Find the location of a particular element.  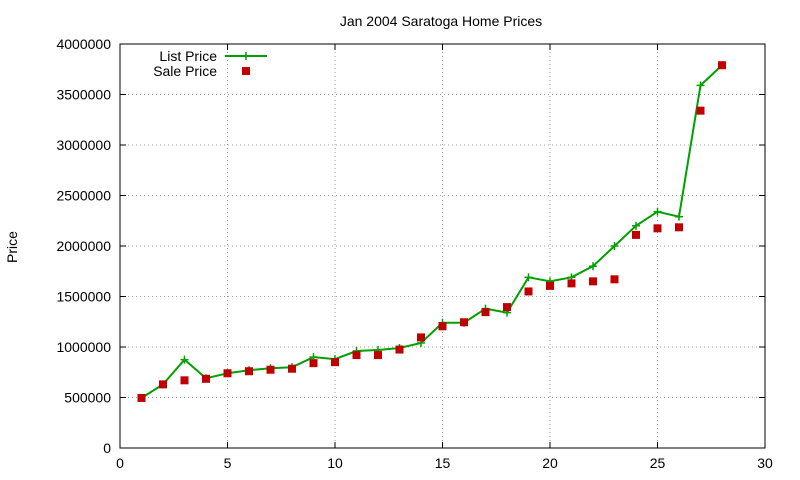

y-tick-label: 4000000 is located at coordinates (83, 44).